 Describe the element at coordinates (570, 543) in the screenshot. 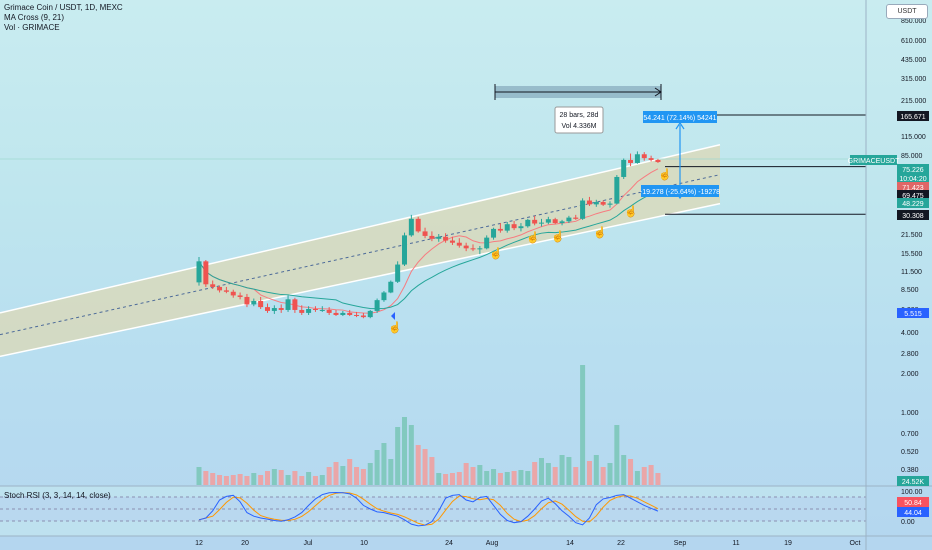

I see `time-tick-label: 14` at that location.